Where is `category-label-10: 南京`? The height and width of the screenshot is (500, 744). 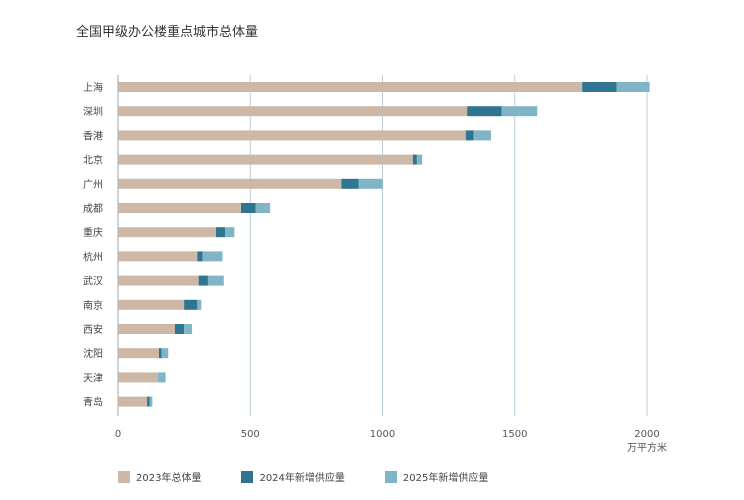
category-label-10: 南京 is located at coordinates (93, 305).